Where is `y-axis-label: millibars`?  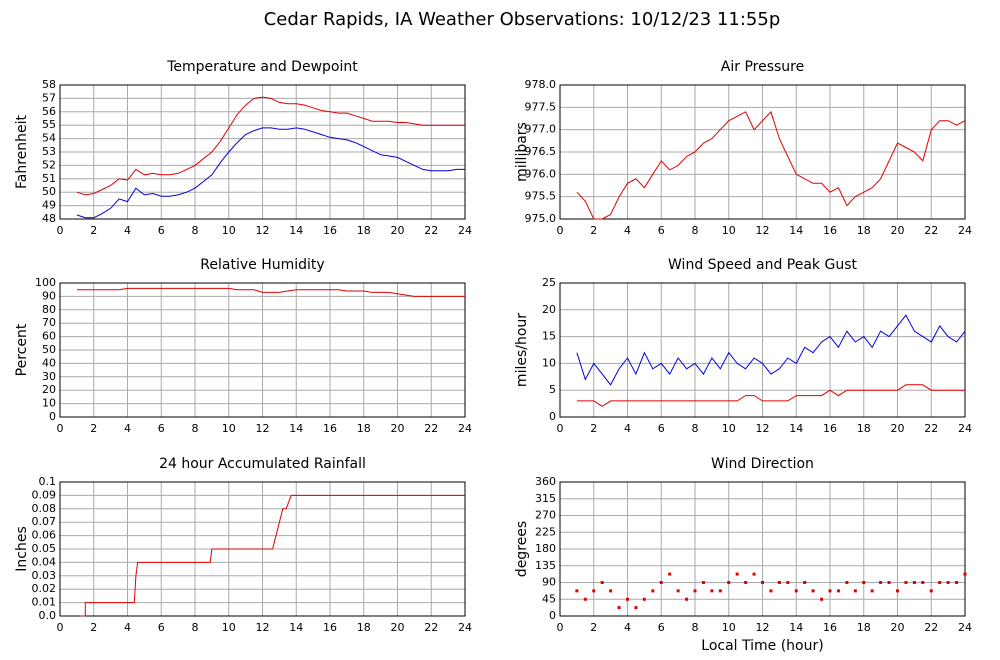 y-axis-label: millibars is located at coordinates (522, 152).